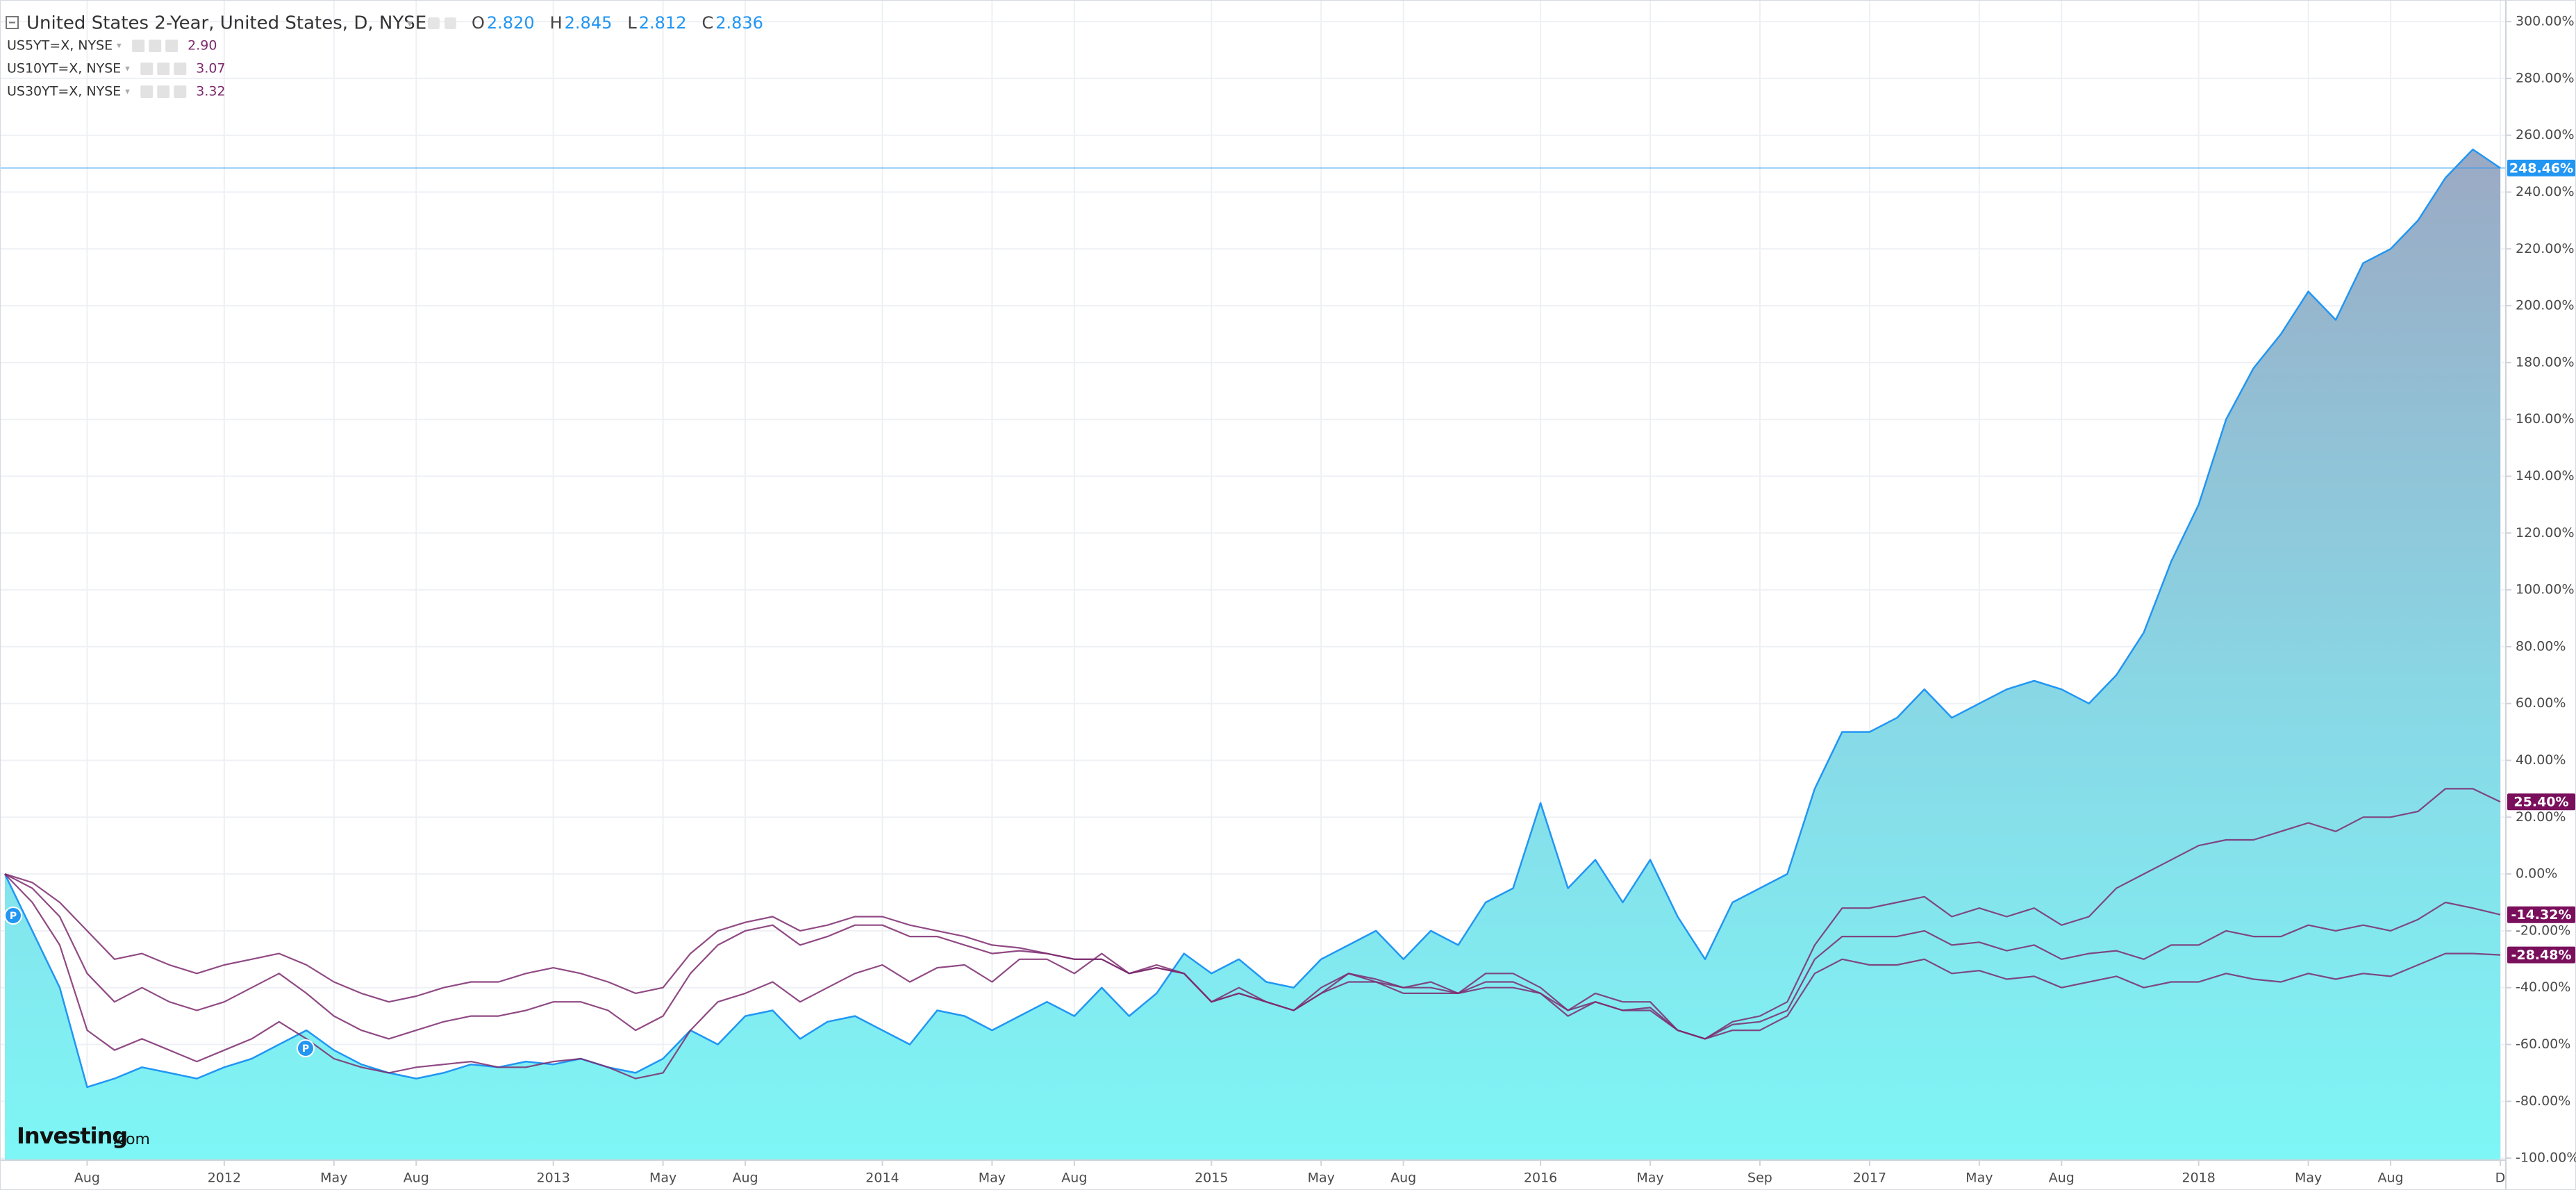 Image resolution: width=2576 pixels, height=1190 pixels. What do you see at coordinates (64, 68) in the screenshot?
I see `legend-name: US10YT=X, NYSE` at bounding box center [64, 68].